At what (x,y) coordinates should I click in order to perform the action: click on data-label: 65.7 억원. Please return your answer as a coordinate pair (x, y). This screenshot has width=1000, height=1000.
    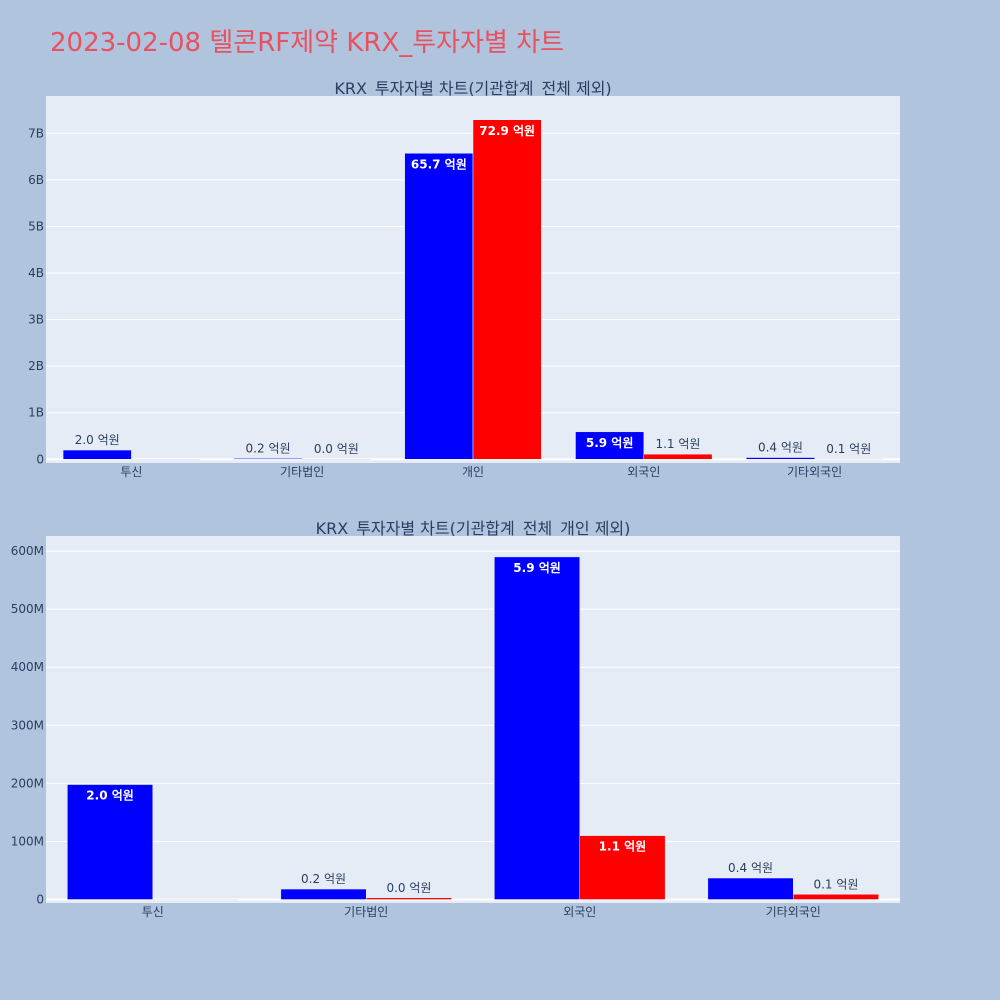
    Looking at the image, I should click on (439, 164).